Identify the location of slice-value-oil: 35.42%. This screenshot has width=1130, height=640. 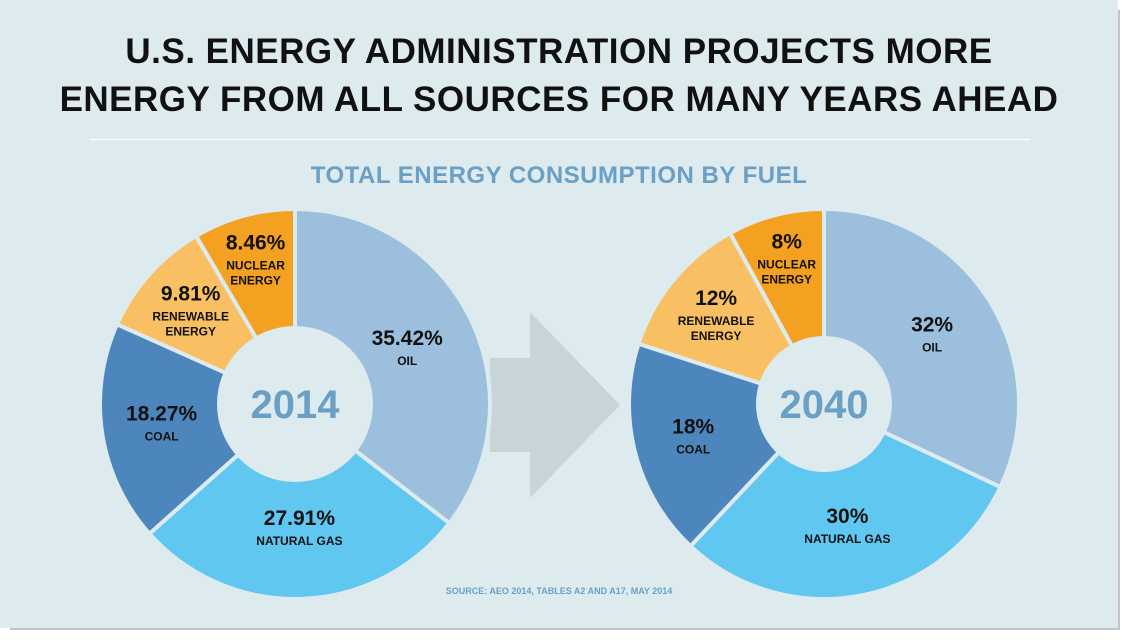
(408, 338).